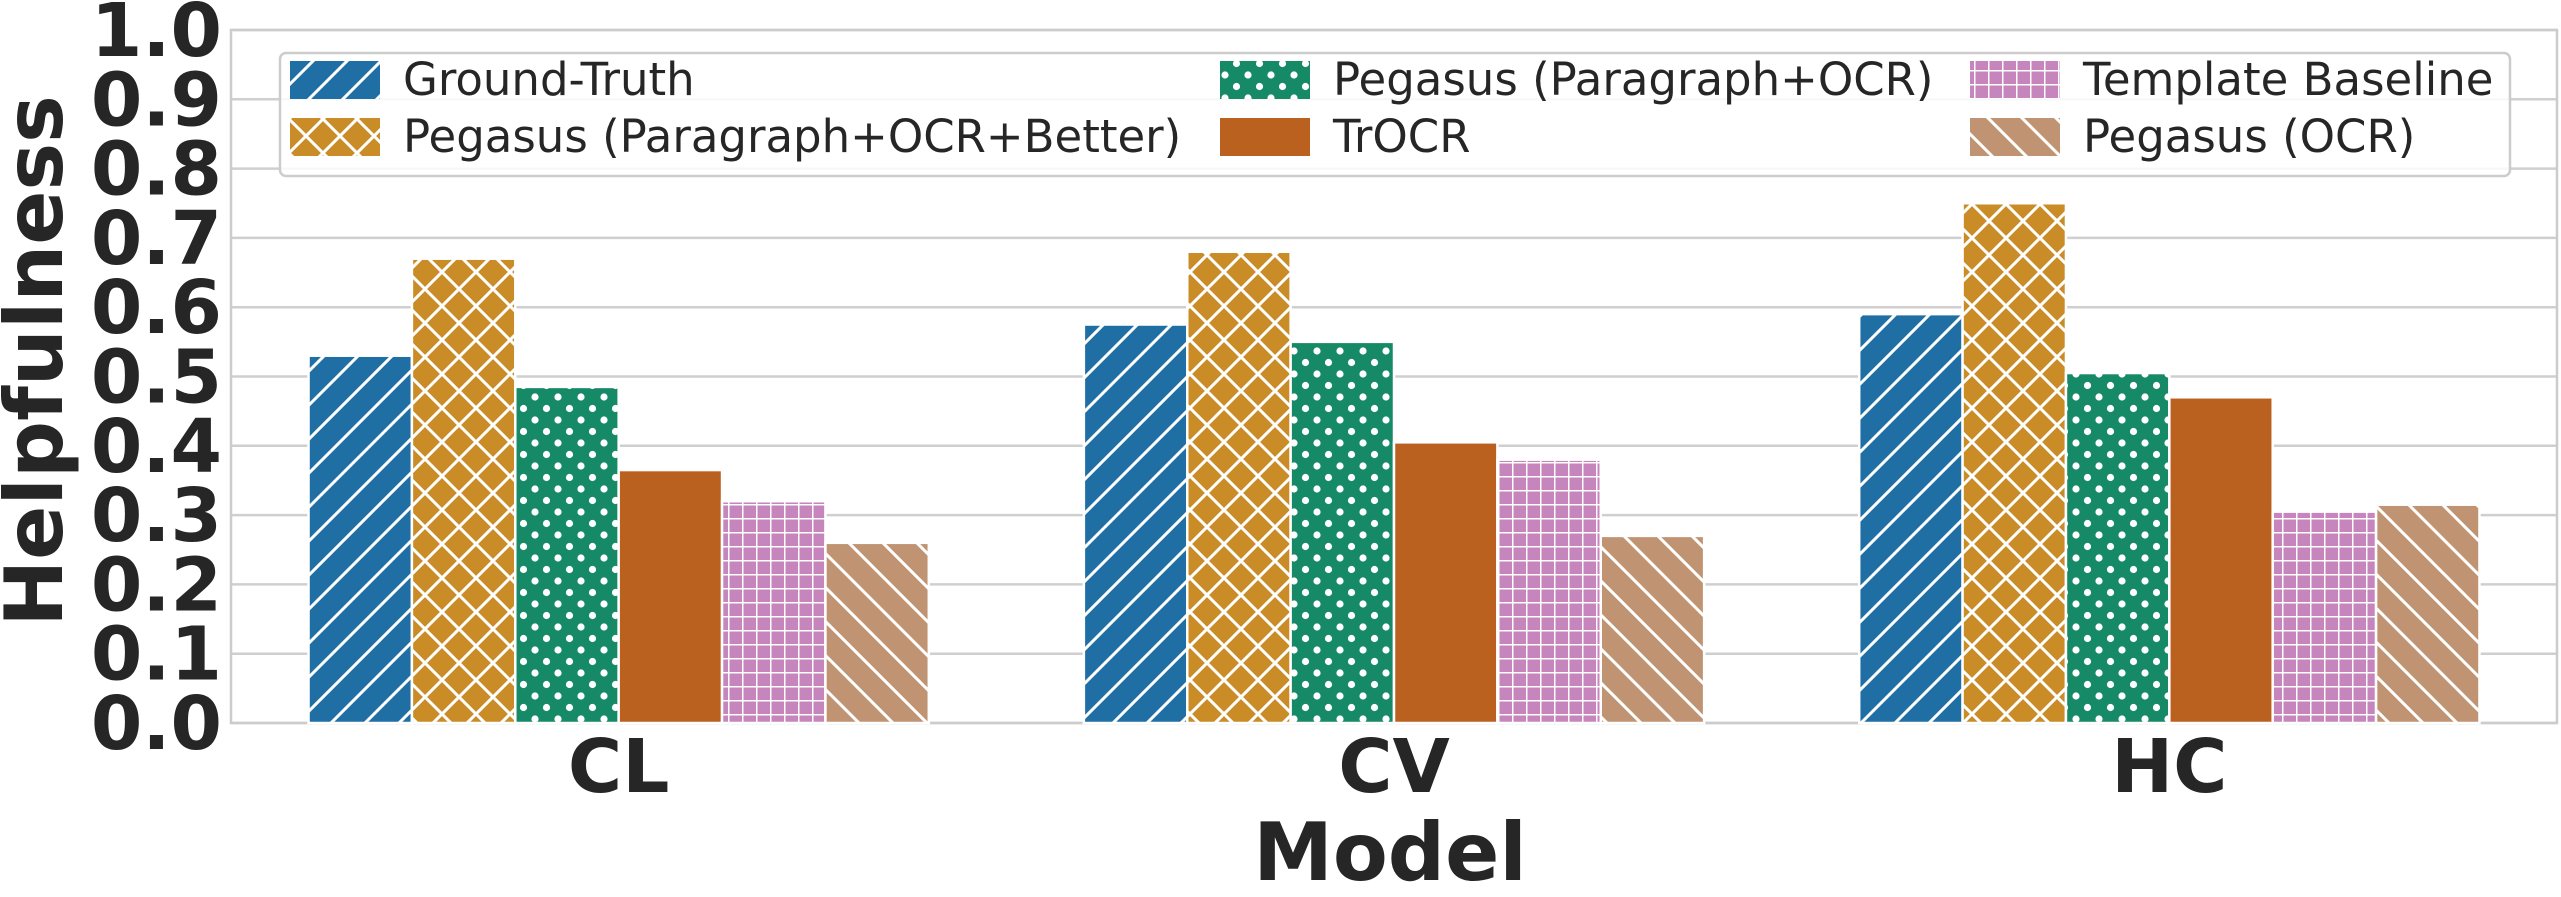 This screenshot has width=2561, height=897. I want to click on legend-item: Pegasus (OCR), so click(2192, 136).